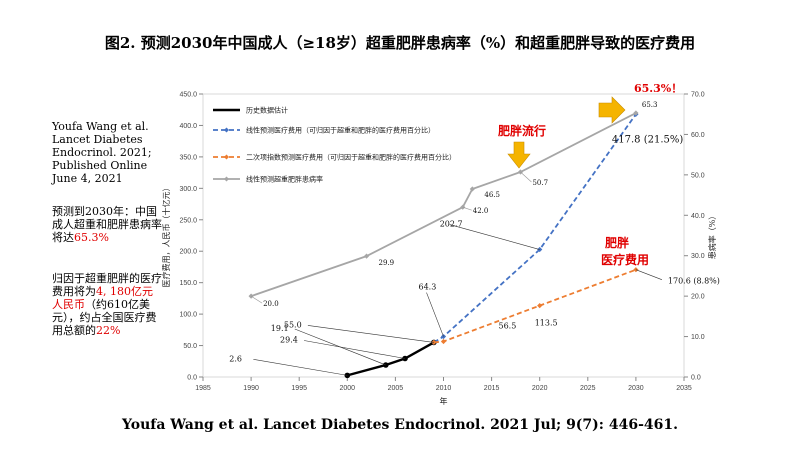 Image resolution: width=800 pixels, height=450 pixels. I want to click on x-axis-label: 年, so click(444, 401).